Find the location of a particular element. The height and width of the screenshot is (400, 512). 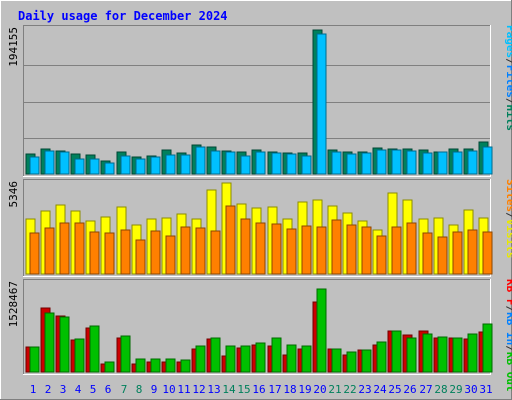

legend-item: KB F is located at coordinates (508, 292).